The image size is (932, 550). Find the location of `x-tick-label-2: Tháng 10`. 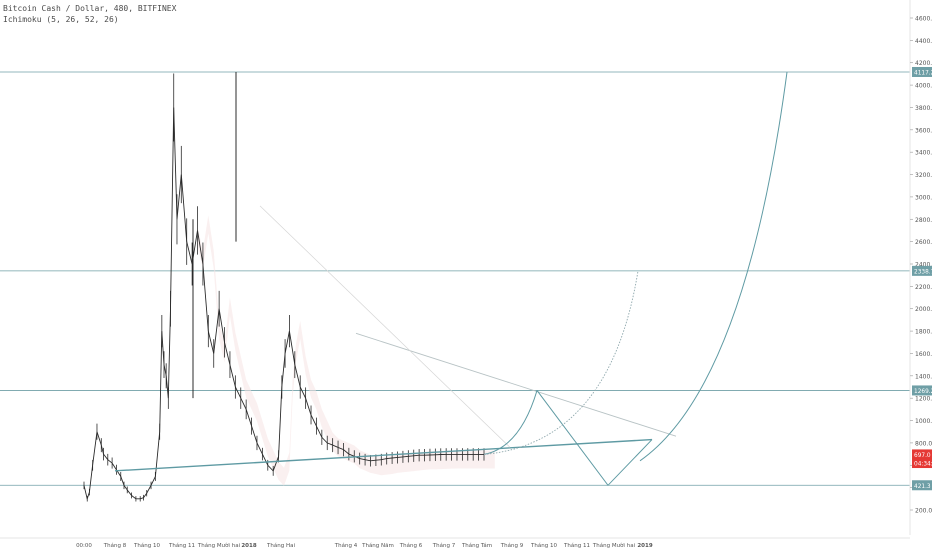

x-tick-label-2: Tháng 10 is located at coordinates (146, 545).